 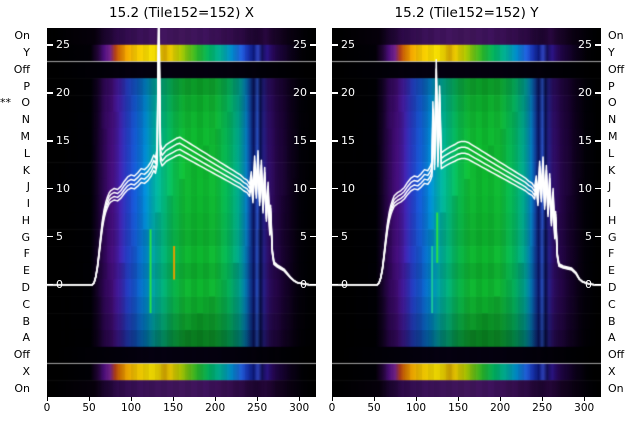 What do you see at coordinates (332, 408) in the screenshot?
I see `x-tick-label: 0` at bounding box center [332, 408].